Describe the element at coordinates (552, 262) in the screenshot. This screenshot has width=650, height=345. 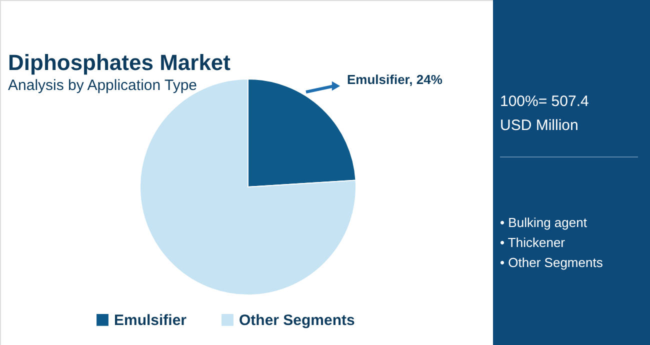
I see `text: • Other Segments` at that location.